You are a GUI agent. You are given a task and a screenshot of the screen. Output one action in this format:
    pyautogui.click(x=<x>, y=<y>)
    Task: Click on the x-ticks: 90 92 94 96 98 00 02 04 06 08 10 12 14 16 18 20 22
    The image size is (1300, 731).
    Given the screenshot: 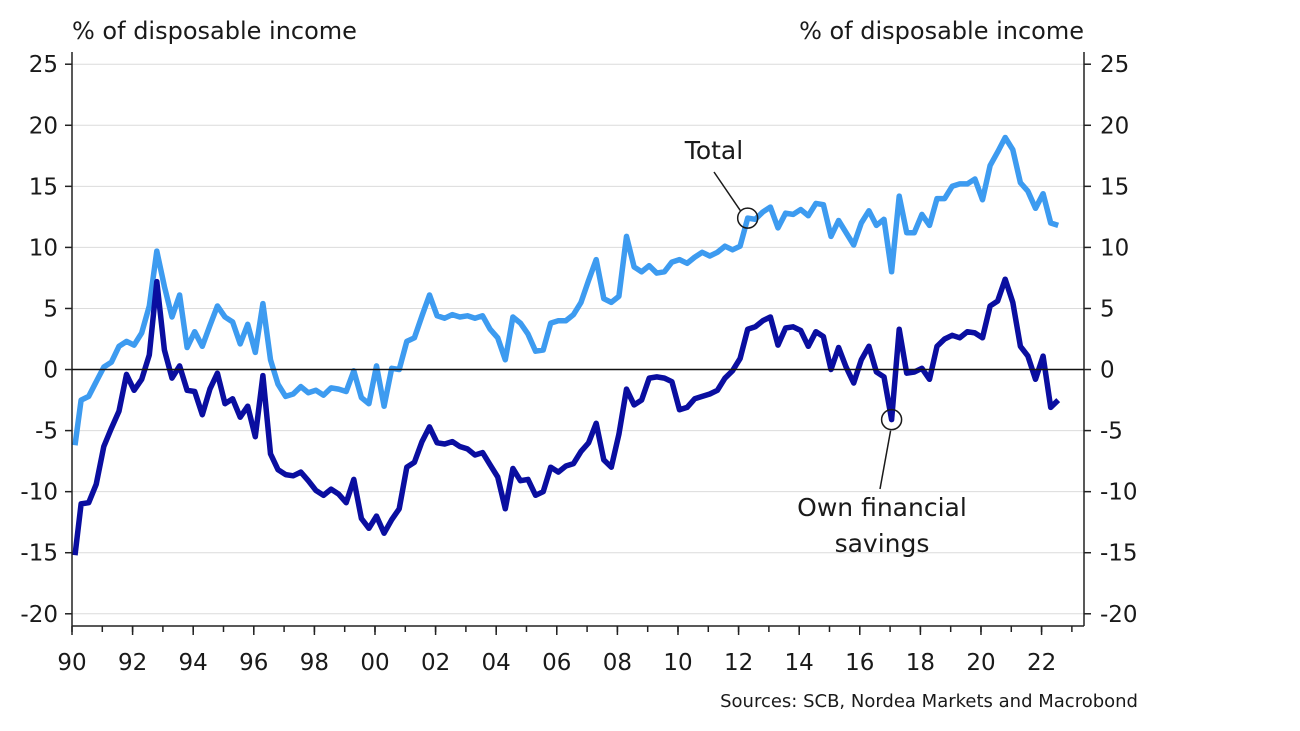 What is the action you would take?
    pyautogui.click(x=565, y=651)
    